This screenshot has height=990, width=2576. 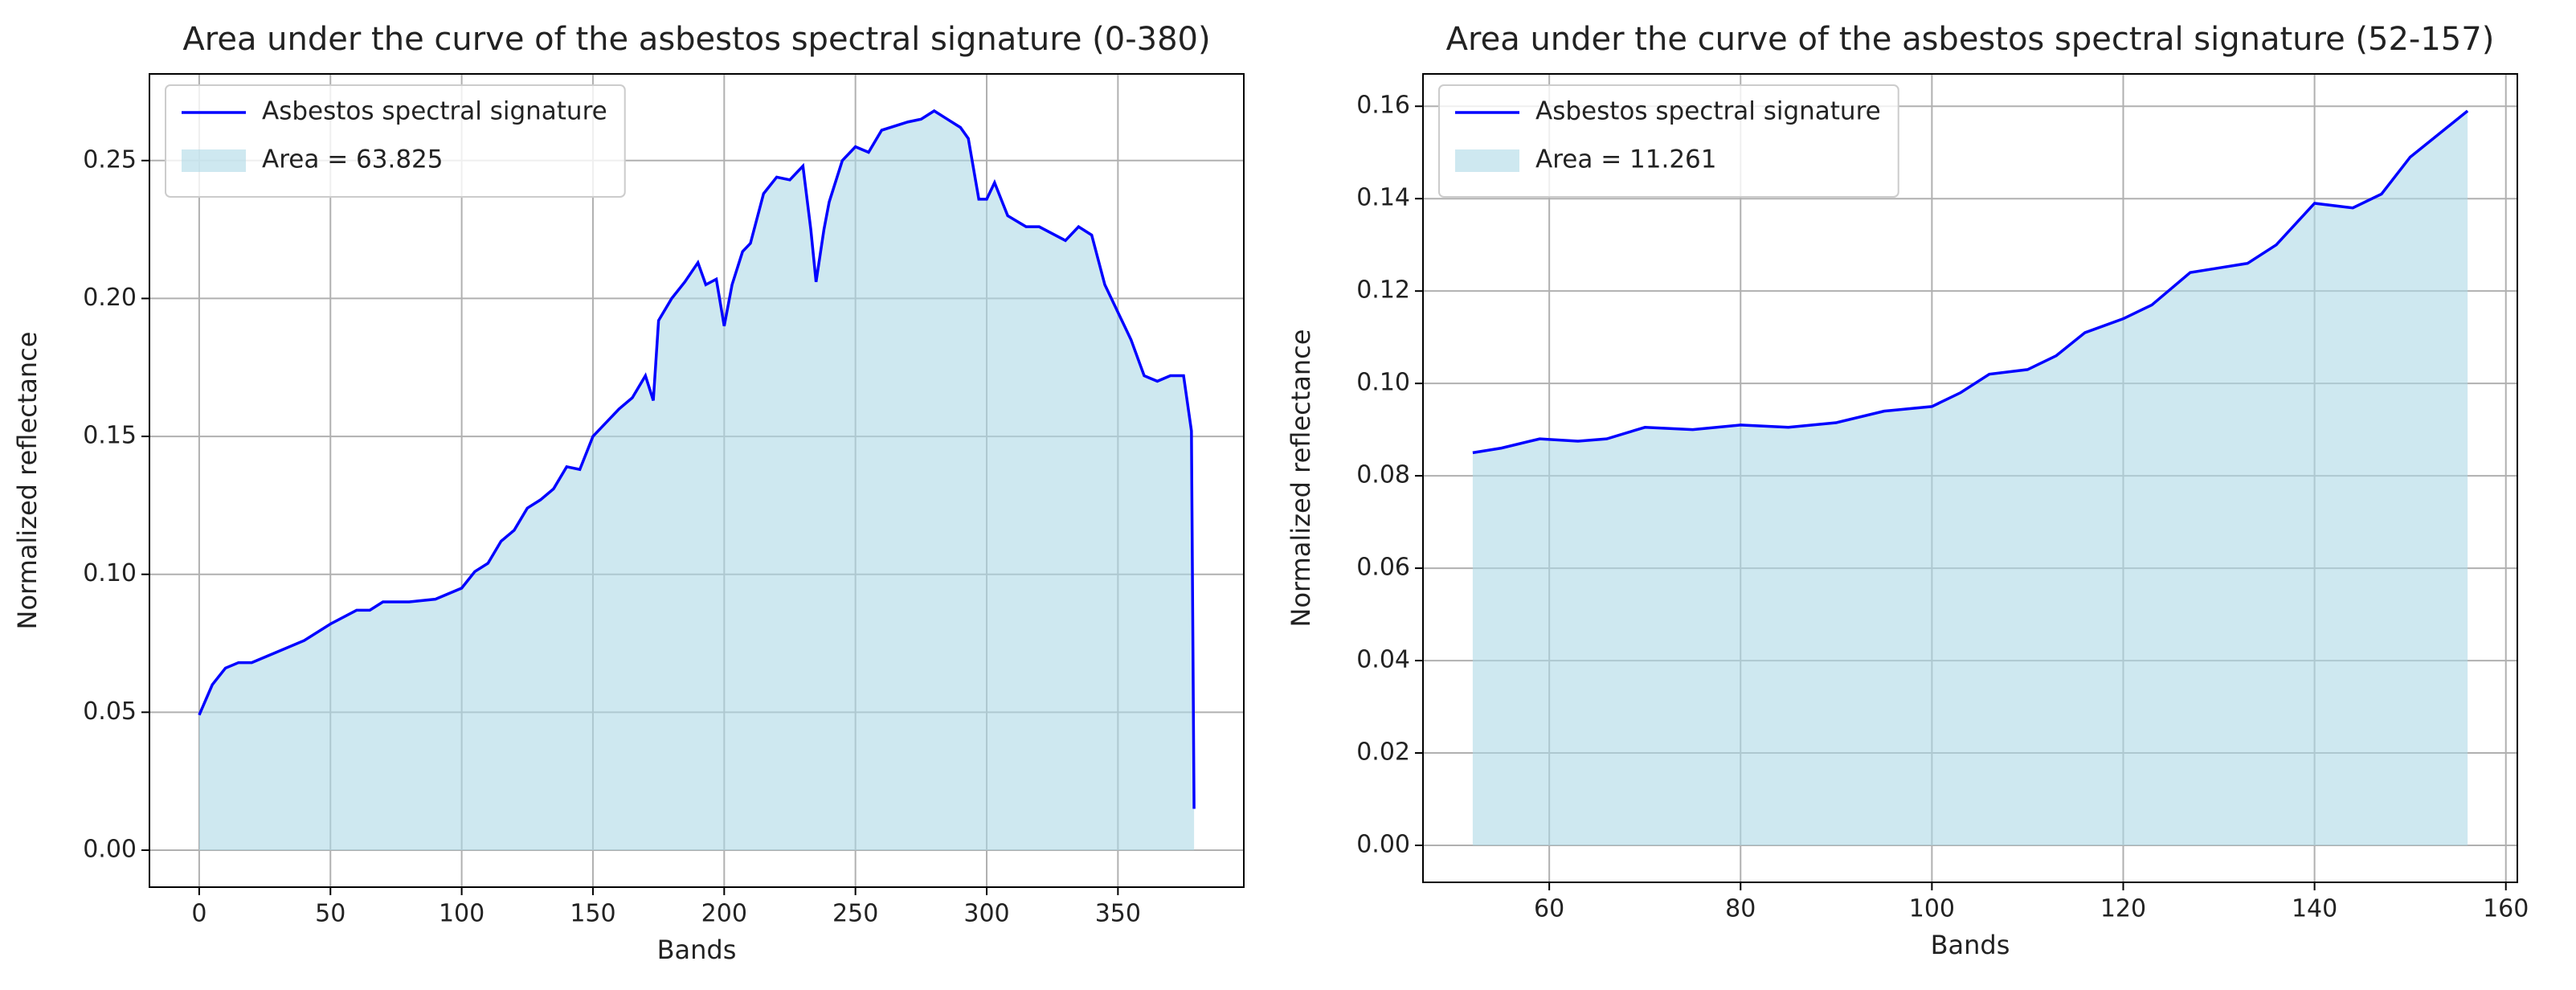 What do you see at coordinates (2123, 909) in the screenshot?
I see `x-tick-label: 120` at bounding box center [2123, 909].